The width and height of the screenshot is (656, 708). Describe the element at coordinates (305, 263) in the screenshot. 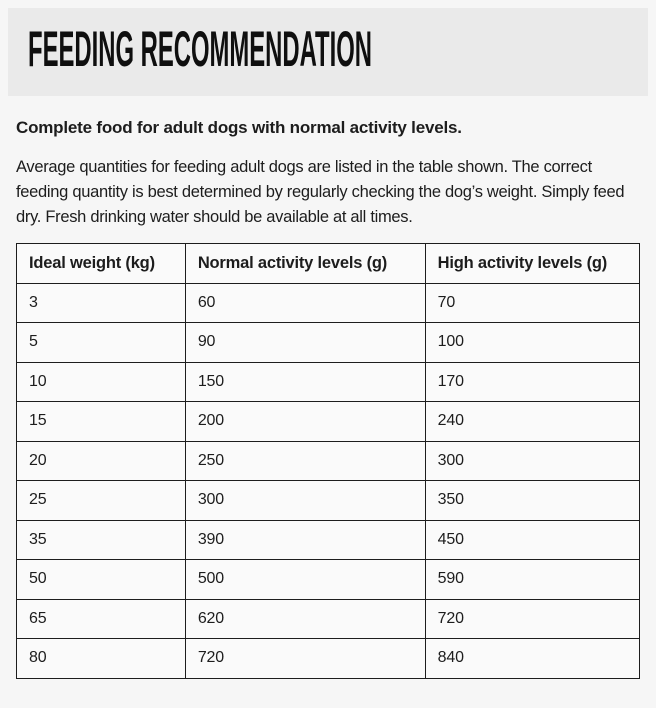

I see `column-header-normal-activity: Normal activity levels (g)` at that location.